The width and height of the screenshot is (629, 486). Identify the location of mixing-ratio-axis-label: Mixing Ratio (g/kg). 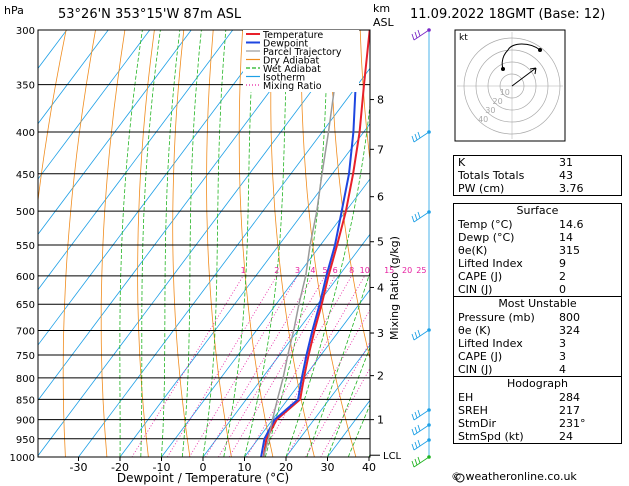
(394, 288).